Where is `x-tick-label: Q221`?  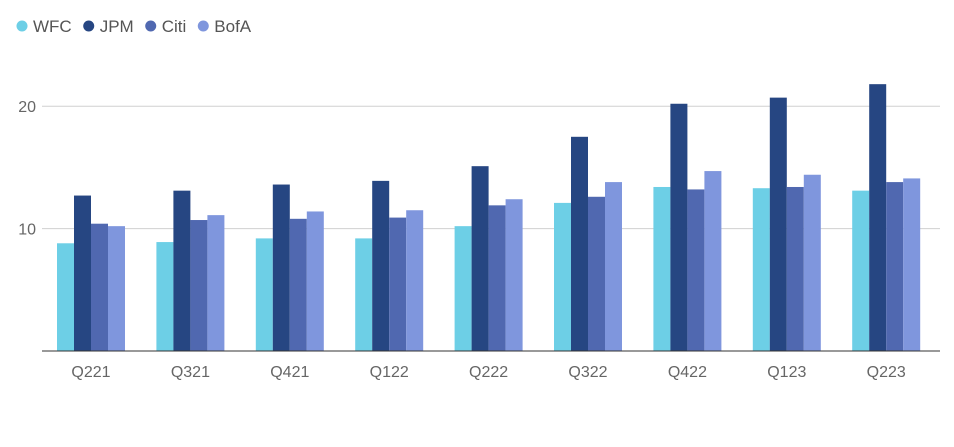 x-tick-label: Q221 is located at coordinates (90, 372).